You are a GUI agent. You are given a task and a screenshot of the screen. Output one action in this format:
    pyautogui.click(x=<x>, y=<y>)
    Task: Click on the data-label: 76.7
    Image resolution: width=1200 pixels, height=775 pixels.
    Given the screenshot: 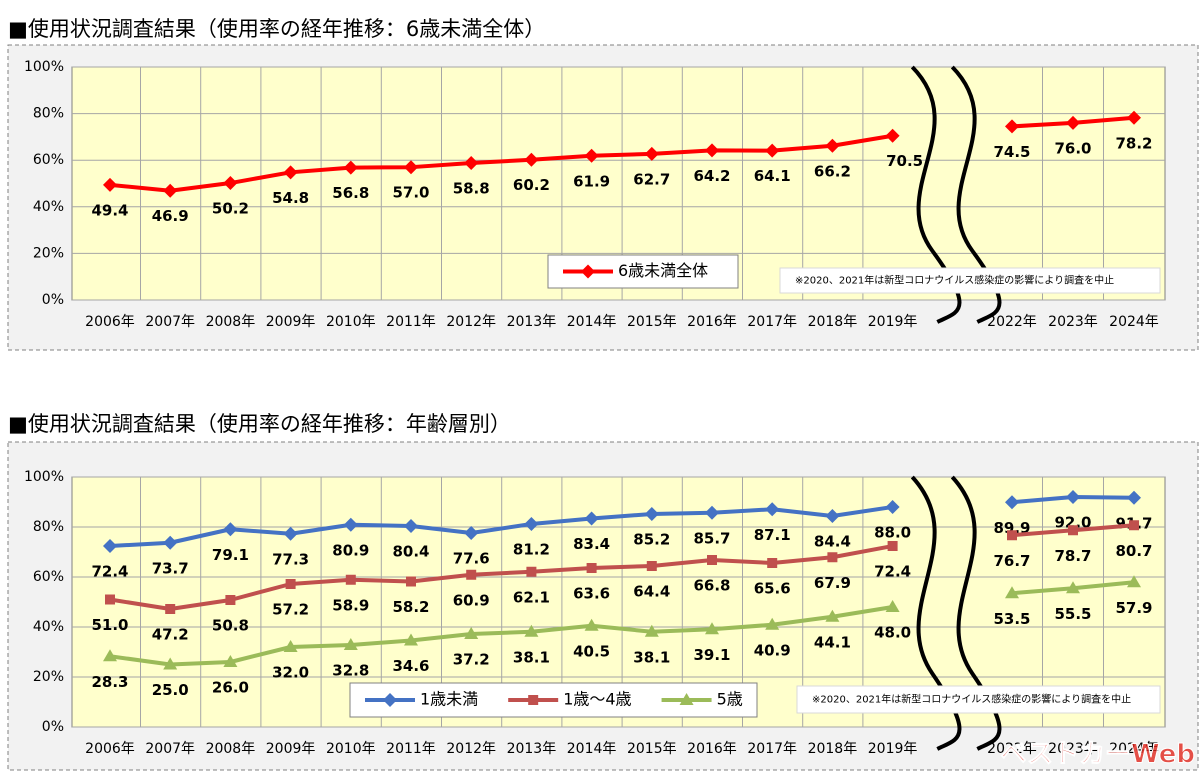 What is the action you would take?
    pyautogui.click(x=1011, y=561)
    